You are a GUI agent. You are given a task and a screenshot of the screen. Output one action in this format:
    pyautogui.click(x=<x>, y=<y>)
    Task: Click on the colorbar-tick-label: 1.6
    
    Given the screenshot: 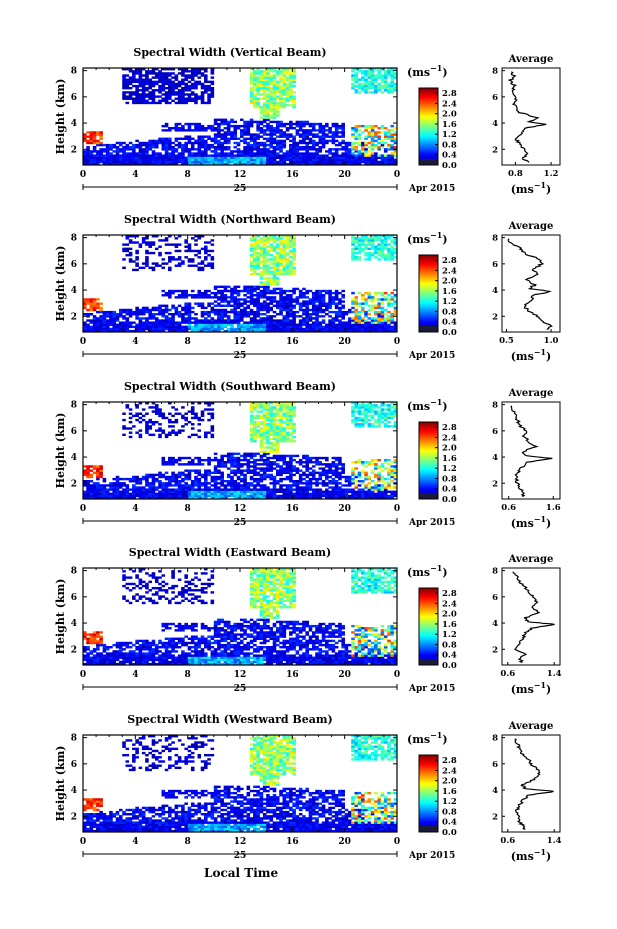 What is the action you would take?
    pyautogui.click(x=449, y=625)
    